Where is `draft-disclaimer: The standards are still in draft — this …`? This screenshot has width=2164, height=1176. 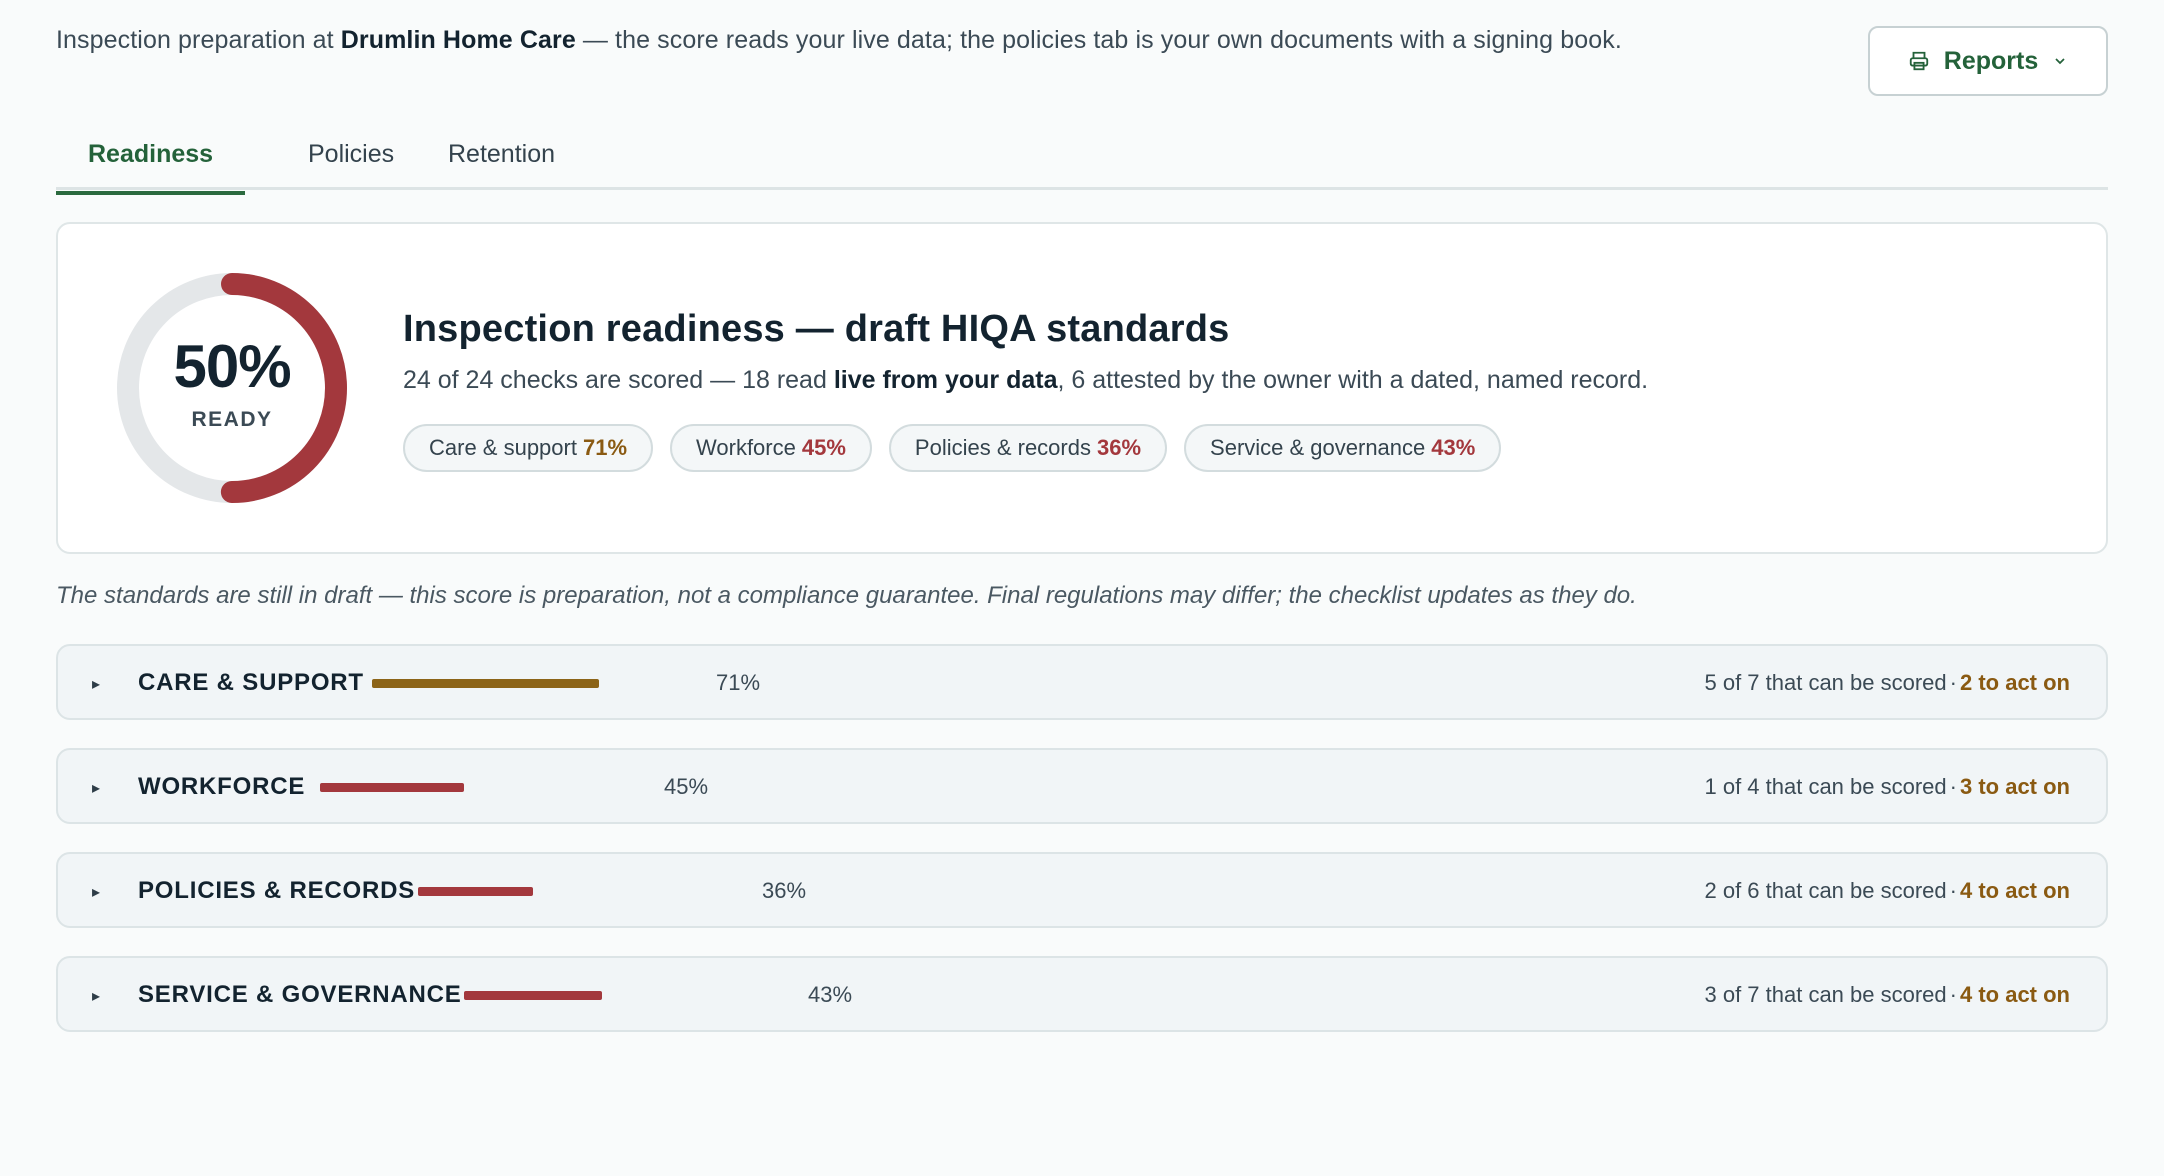 draft-disclaimer: The standards are still in draft — this … is located at coordinates (846, 595).